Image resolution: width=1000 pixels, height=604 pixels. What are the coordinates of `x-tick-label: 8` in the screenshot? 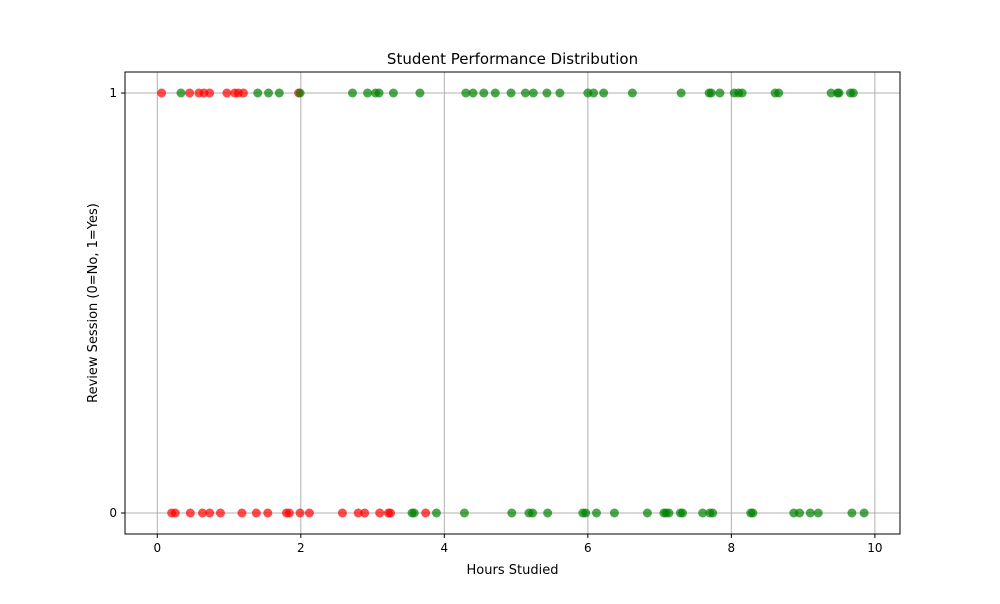 It's located at (732, 548).